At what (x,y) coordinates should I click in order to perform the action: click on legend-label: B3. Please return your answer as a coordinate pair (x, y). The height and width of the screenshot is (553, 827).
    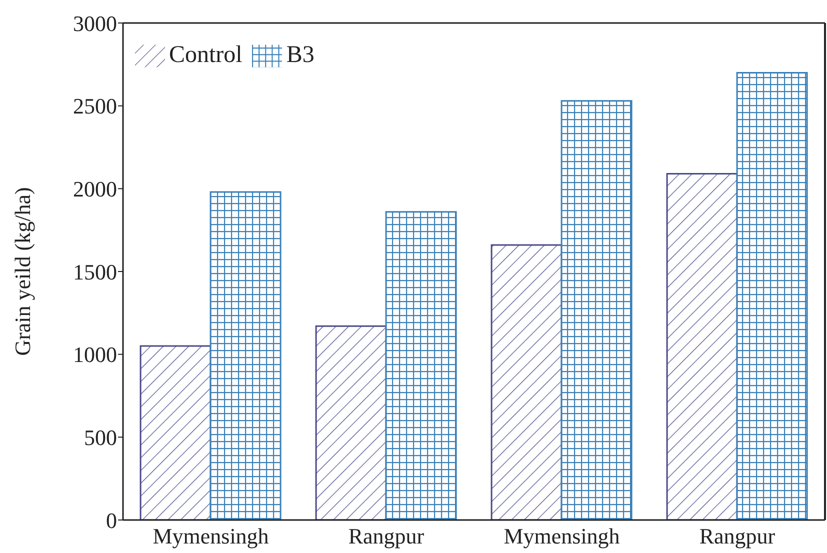
    Looking at the image, I should click on (300, 55).